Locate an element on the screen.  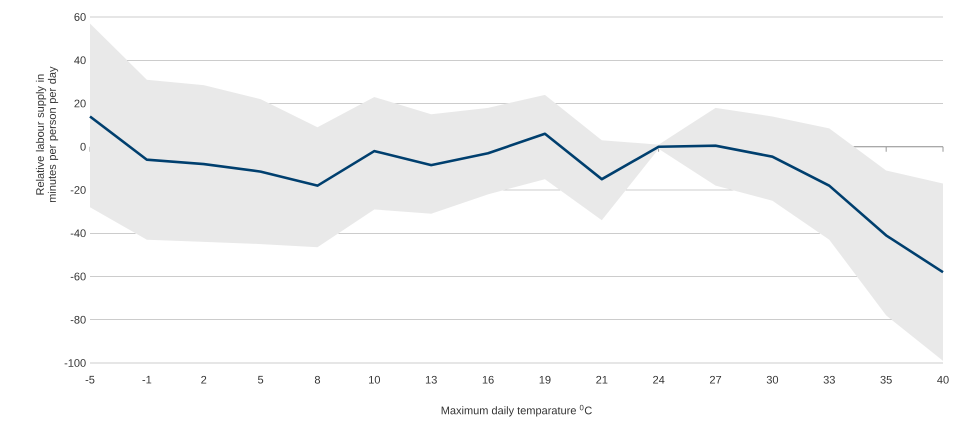
x-tick-label: 5 is located at coordinates (261, 380).